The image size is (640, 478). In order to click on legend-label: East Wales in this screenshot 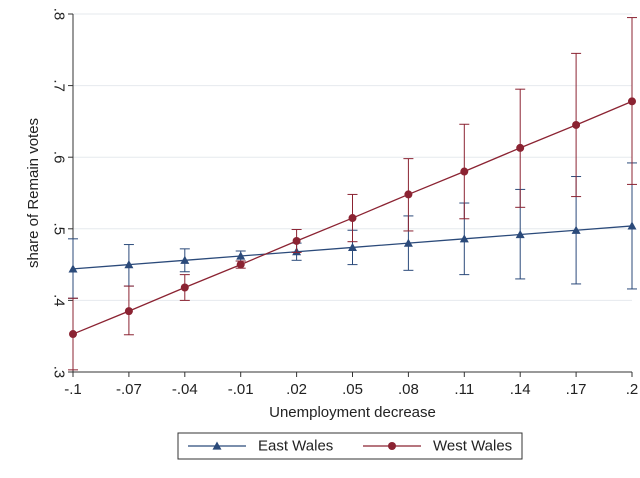, I will do `click(295, 446)`.